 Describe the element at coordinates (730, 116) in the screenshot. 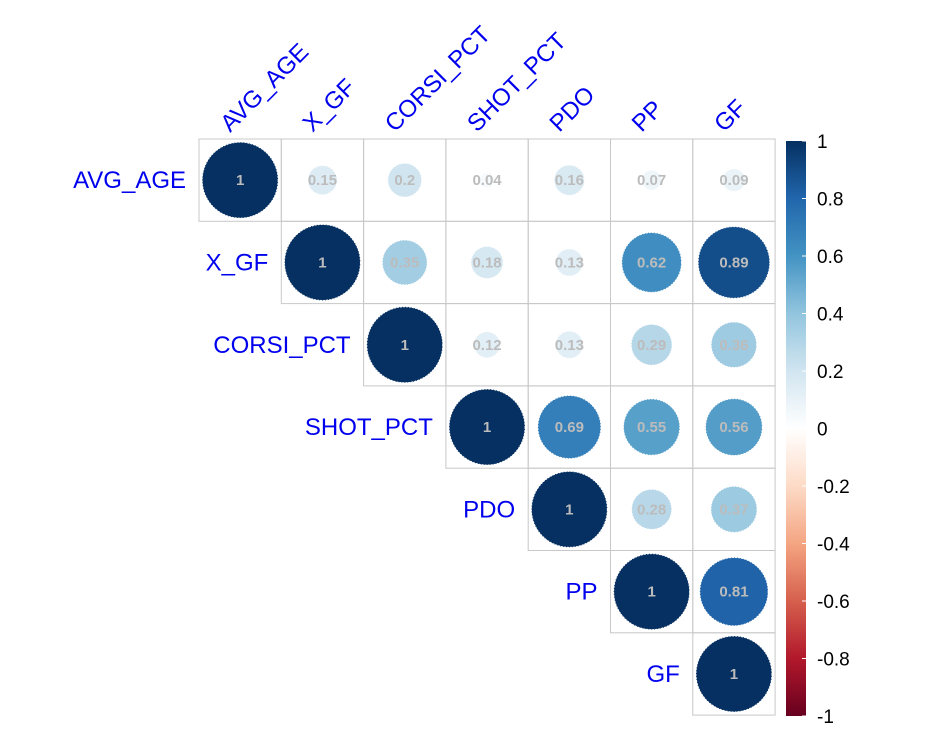

I see `column-label: GF` at that location.